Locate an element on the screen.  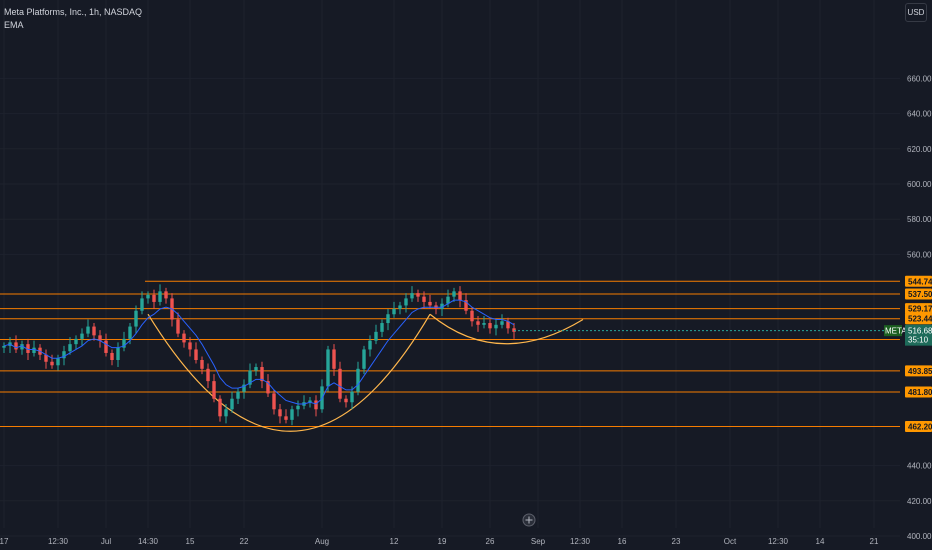
level-price-text: 481.80 is located at coordinates (920, 392).